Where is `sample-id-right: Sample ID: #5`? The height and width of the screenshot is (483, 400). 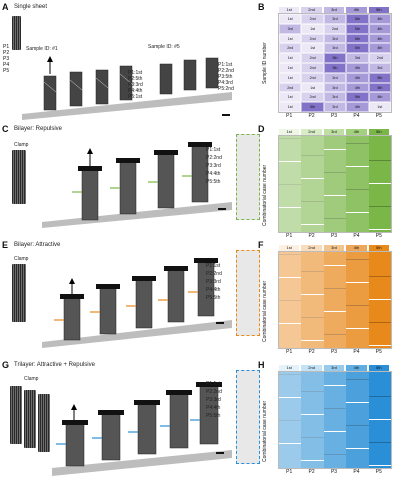 sample-id-right: Sample ID: #5 is located at coordinates (164, 47).